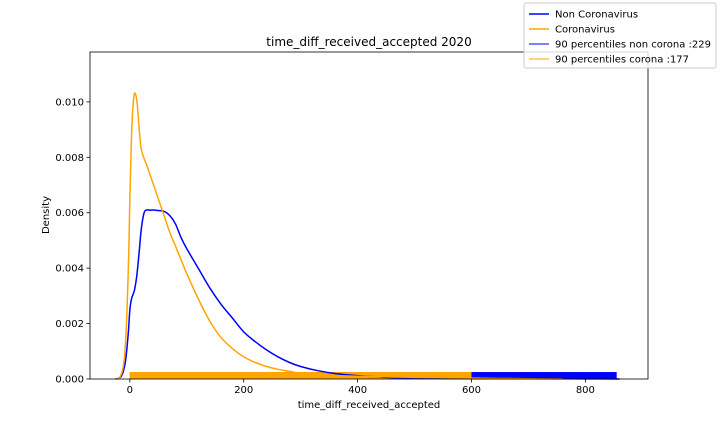 This screenshot has width=720, height=432. Describe the element at coordinates (471, 390) in the screenshot. I see `x-tick-label: 600` at that location.